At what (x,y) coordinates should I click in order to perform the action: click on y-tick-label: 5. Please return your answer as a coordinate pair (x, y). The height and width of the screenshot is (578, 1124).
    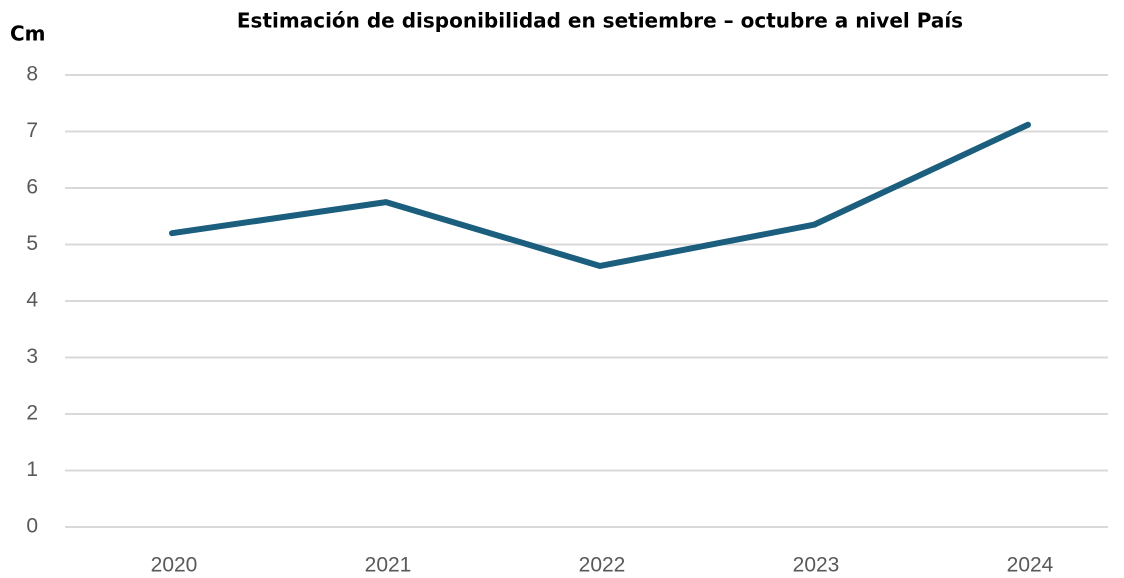
    Looking at the image, I should click on (32, 243).